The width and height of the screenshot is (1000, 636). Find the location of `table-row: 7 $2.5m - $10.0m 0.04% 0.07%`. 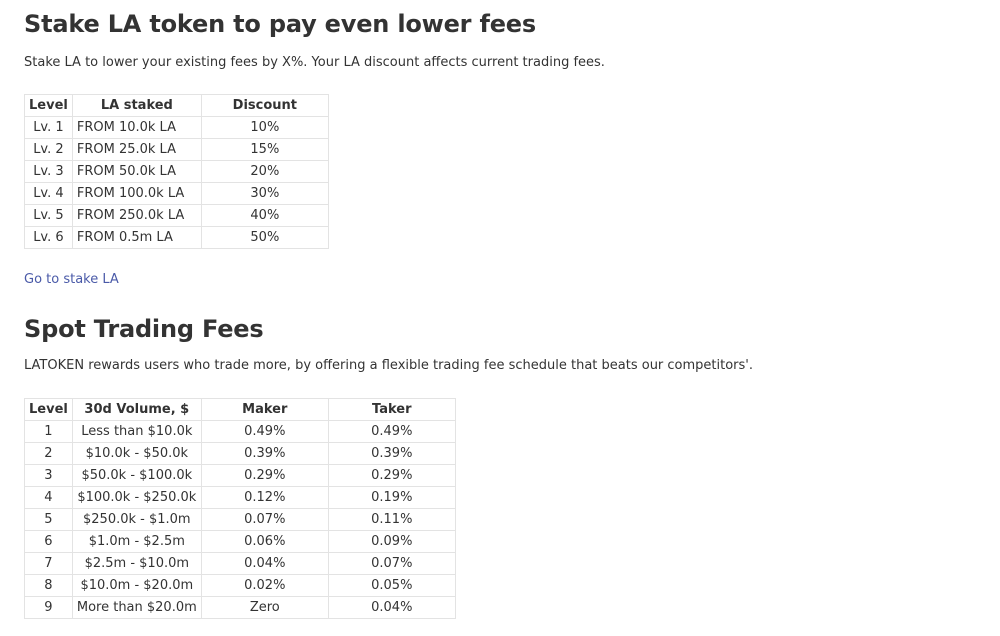

table-row: 7 $2.5m - $10.0m 0.04% 0.07% is located at coordinates (240, 563).